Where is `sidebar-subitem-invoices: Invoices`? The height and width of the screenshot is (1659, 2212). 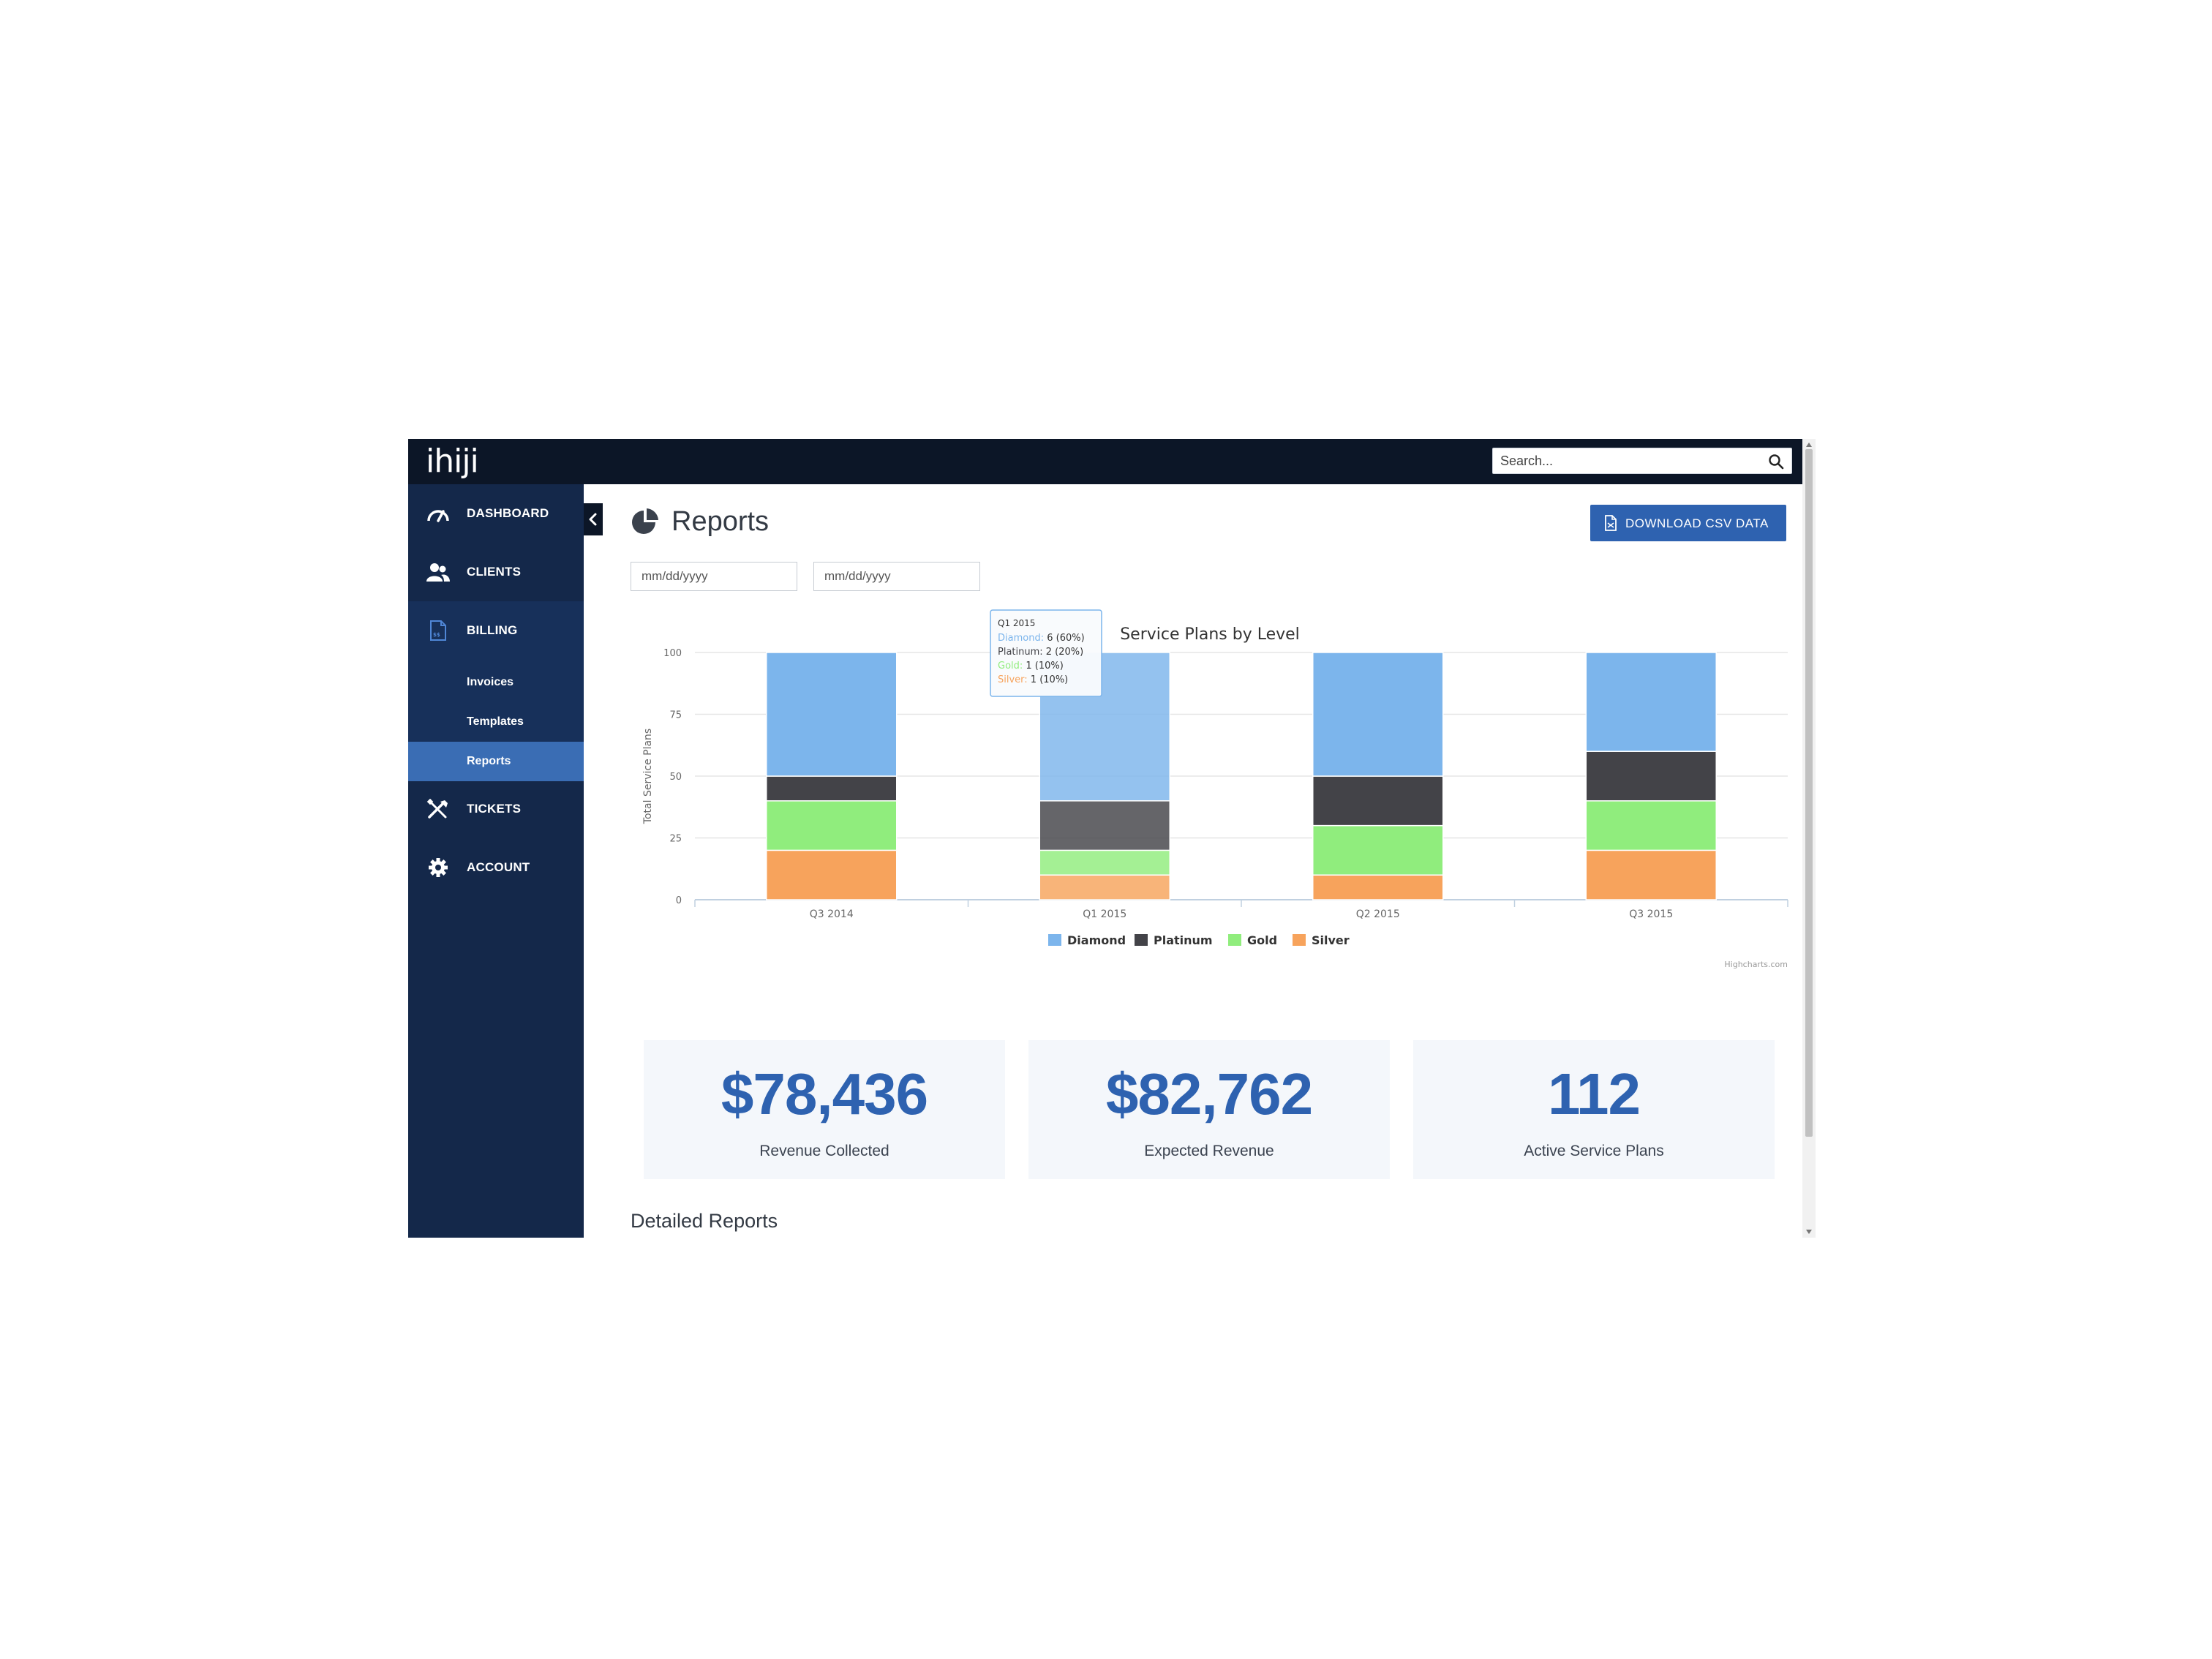
sidebar-subitem-invoices: Invoices is located at coordinates (496, 682).